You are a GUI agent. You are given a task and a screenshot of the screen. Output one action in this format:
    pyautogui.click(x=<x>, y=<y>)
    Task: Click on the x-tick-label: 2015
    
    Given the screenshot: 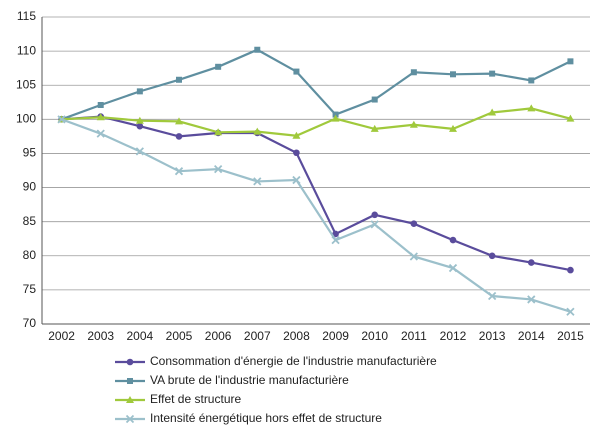 What is the action you would take?
    pyautogui.click(x=570, y=336)
    